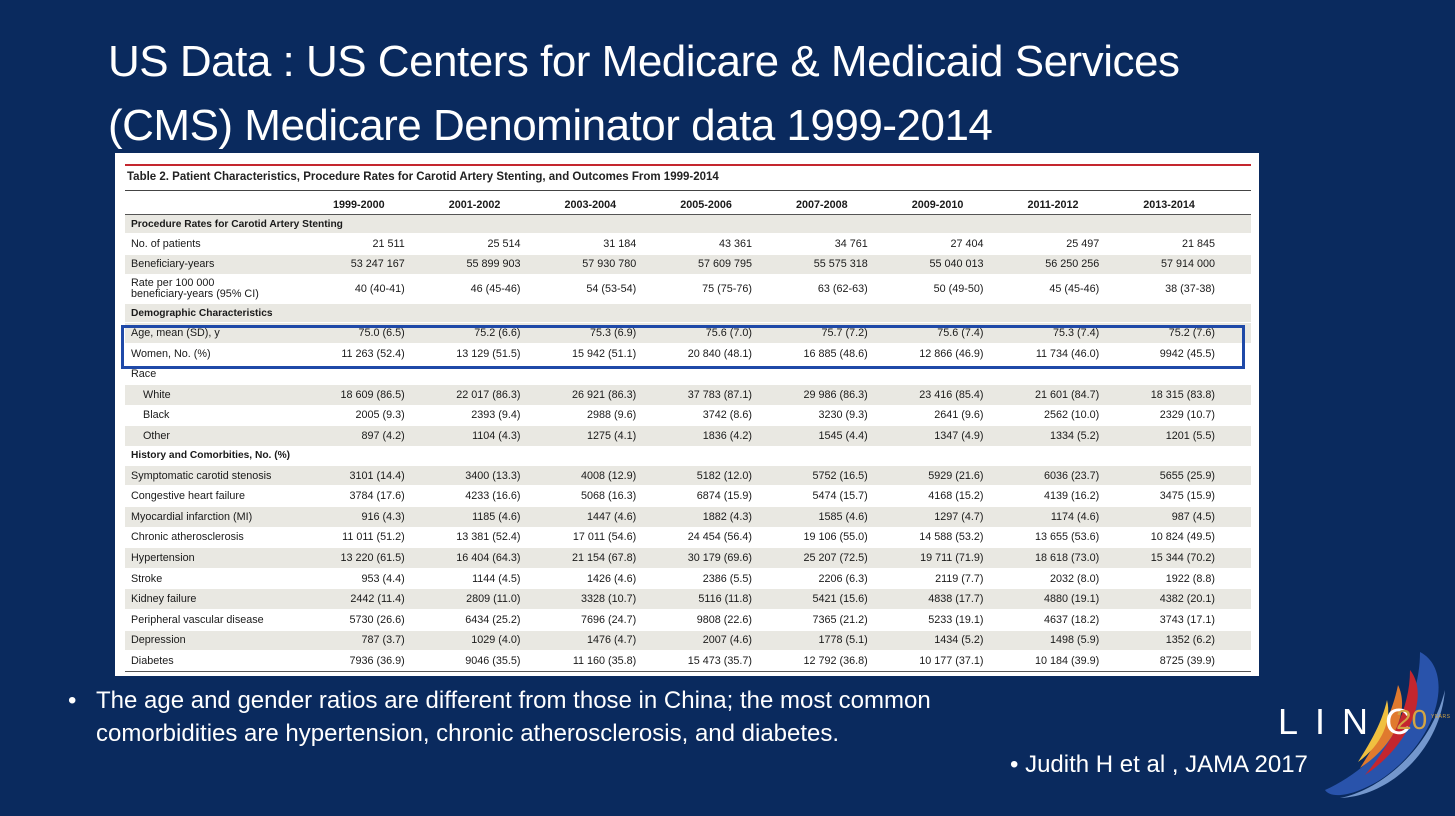 The width and height of the screenshot is (1455, 816). I want to click on table-cell: 4139 (16.2), so click(1077, 496).